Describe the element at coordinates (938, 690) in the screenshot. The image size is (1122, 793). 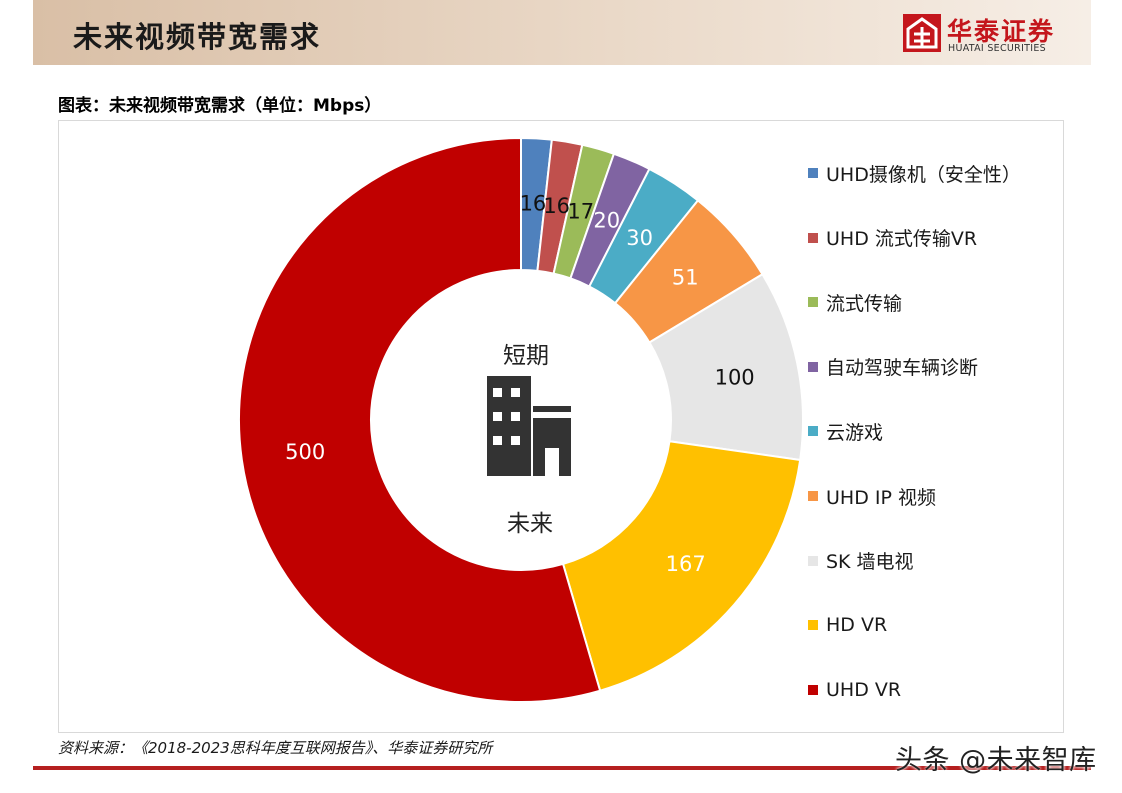
I see `legend-item-9: UHD VR` at that location.